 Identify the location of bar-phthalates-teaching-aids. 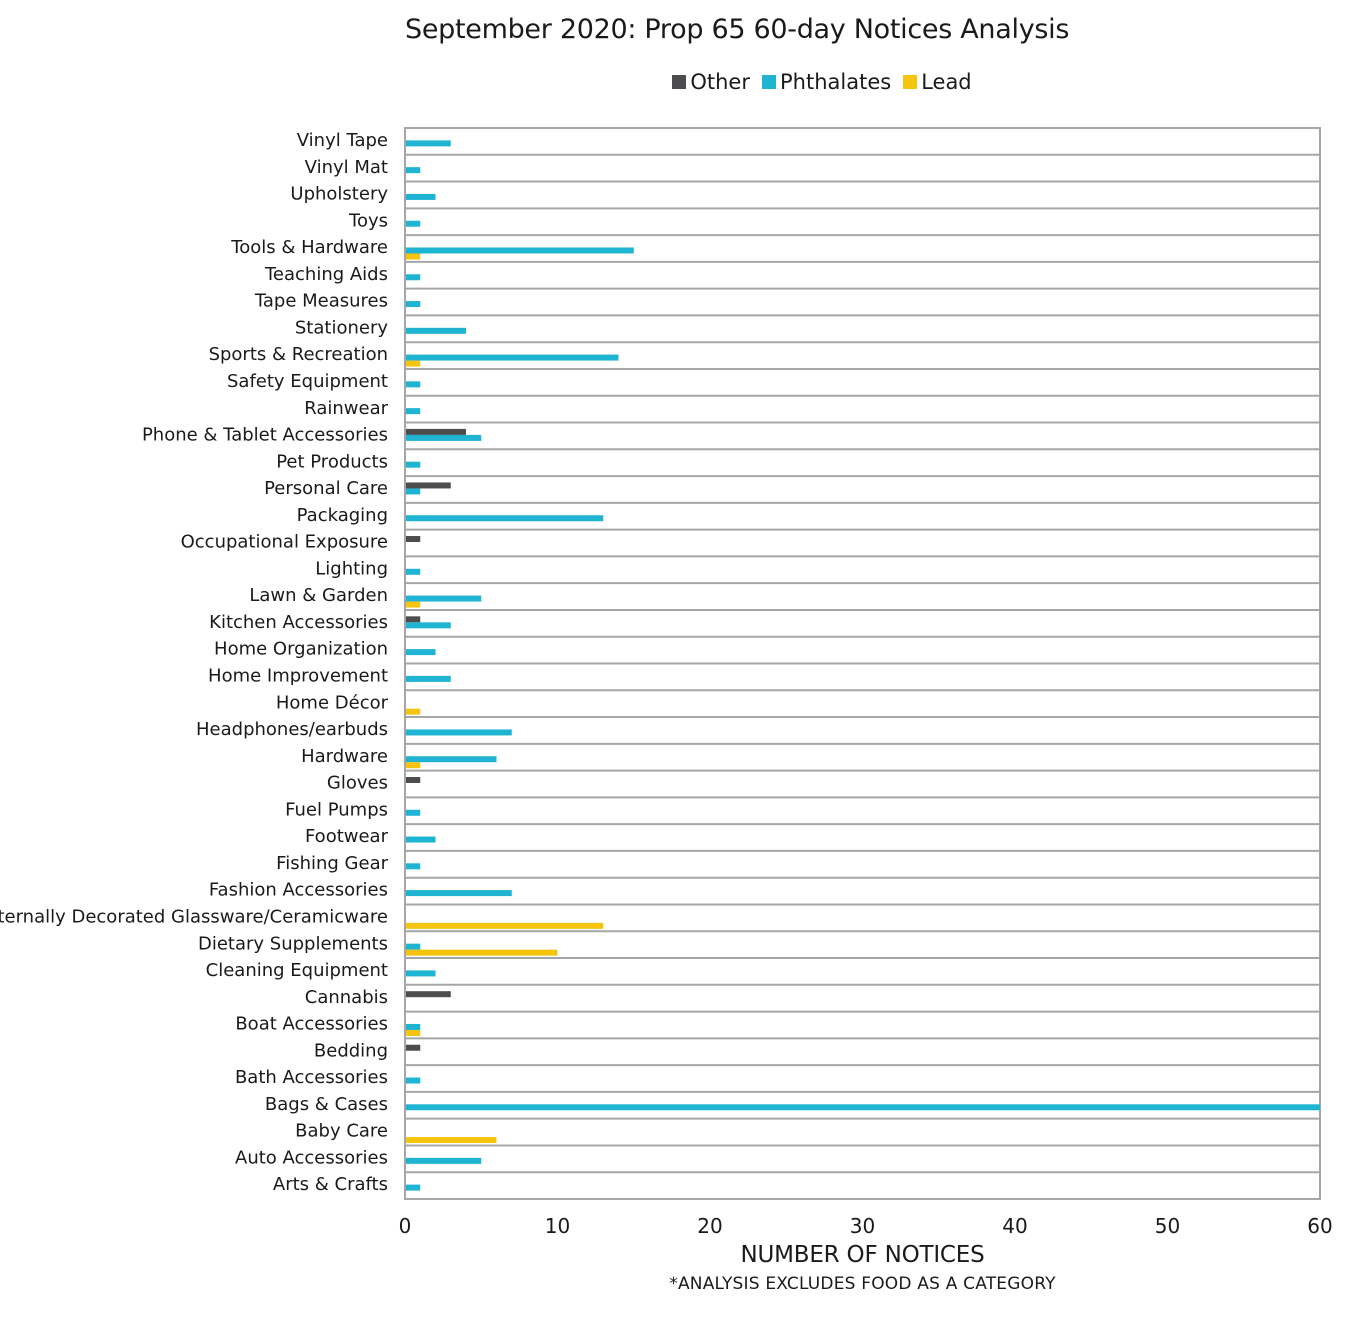
(413, 277).